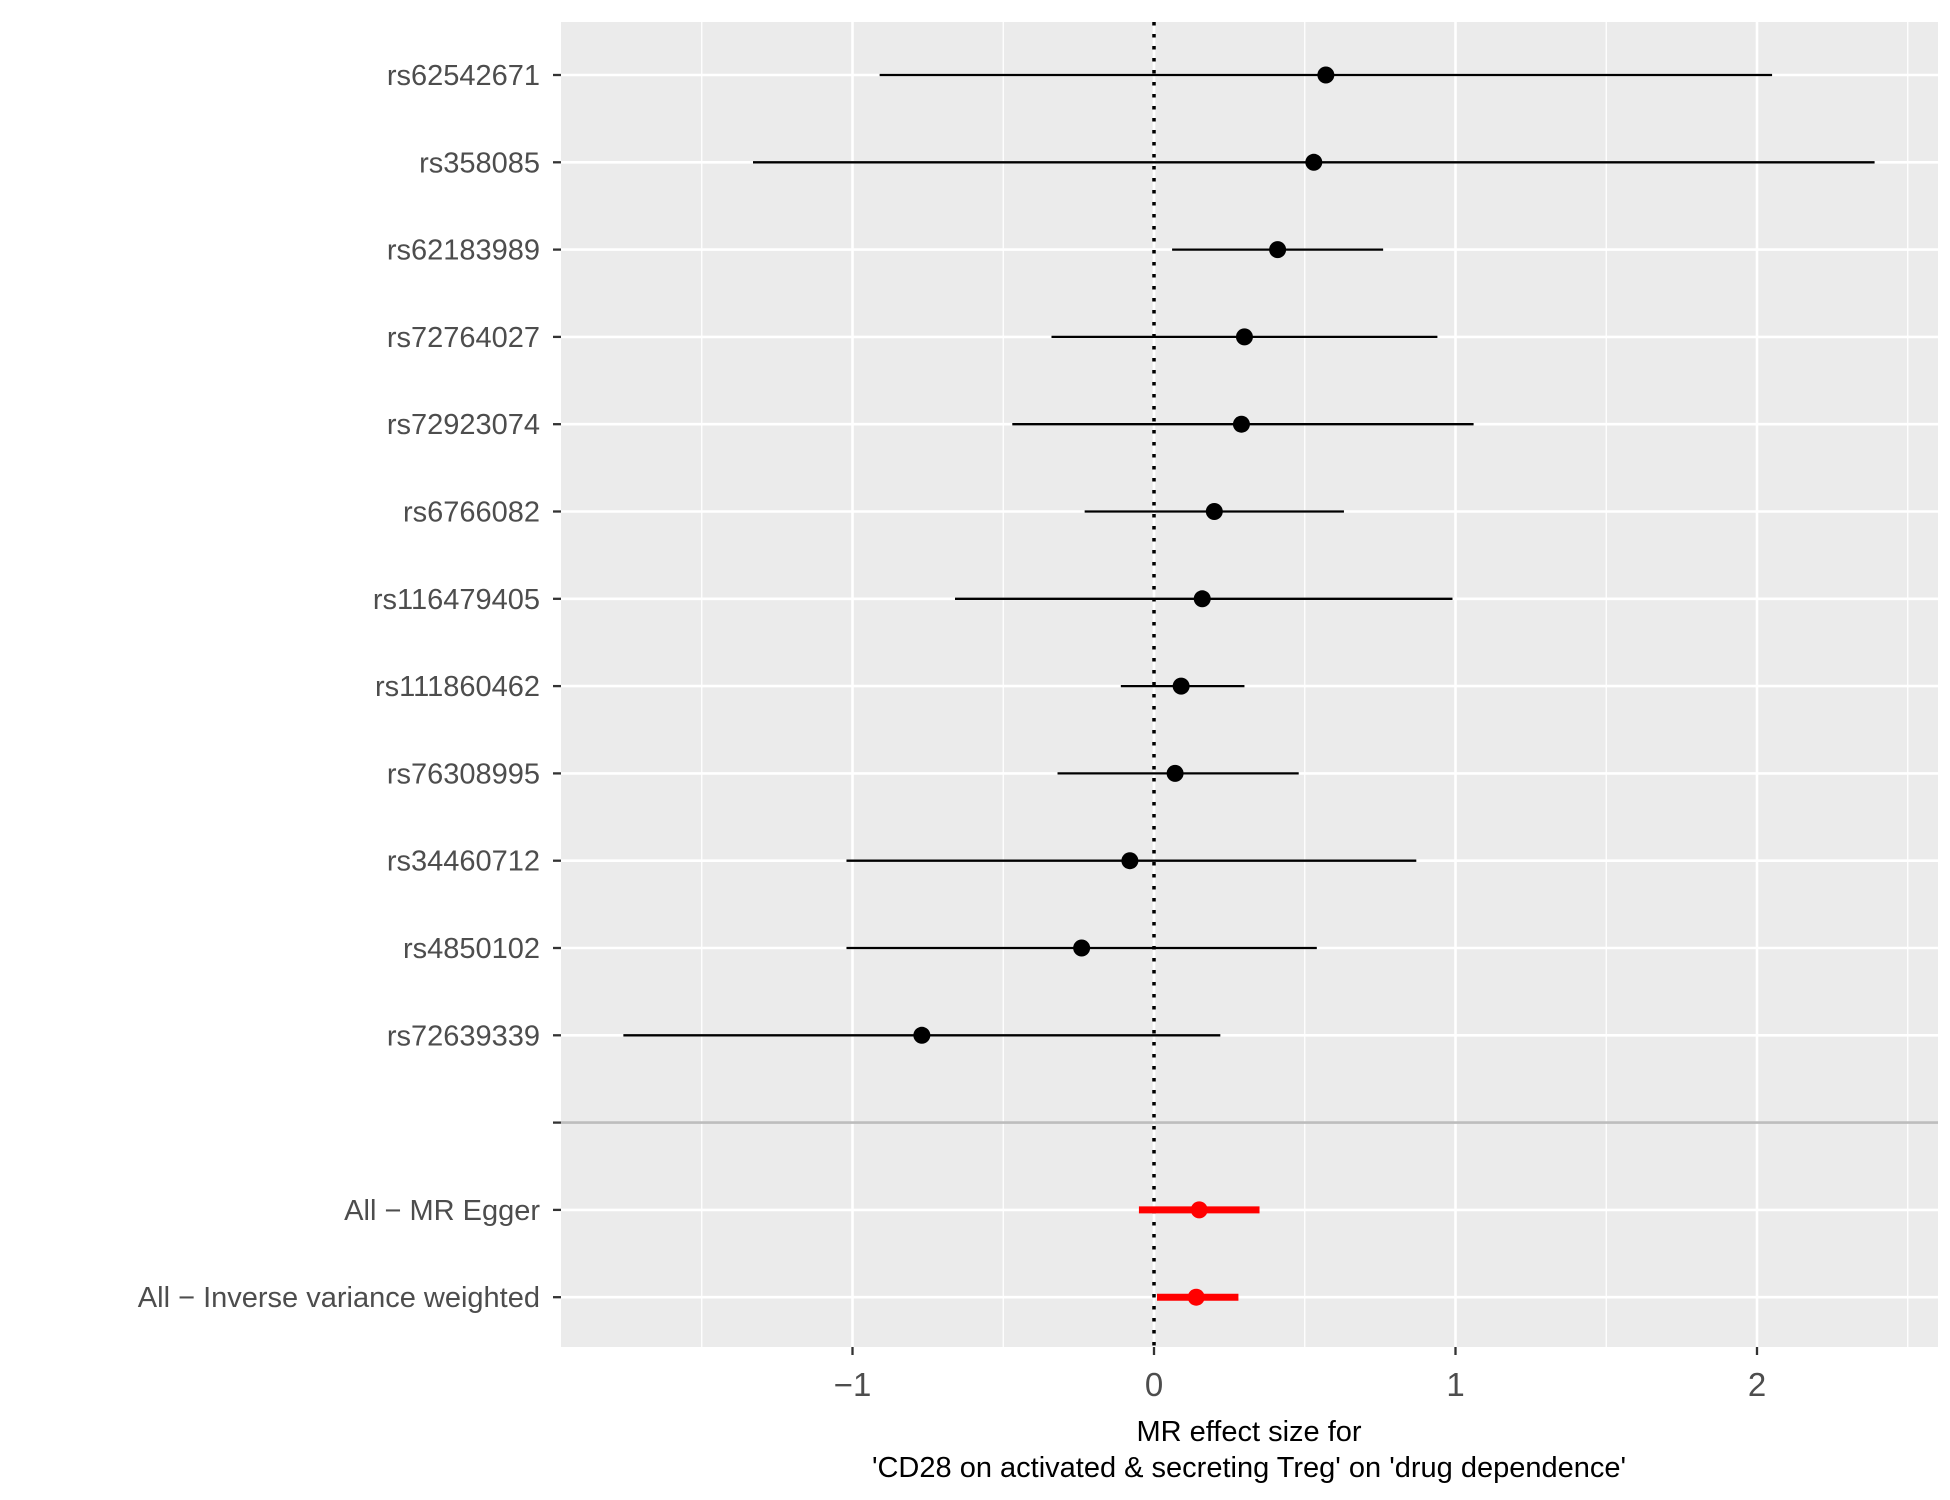 Image resolution: width=1950 pixels, height=1500 pixels. Describe the element at coordinates (457, 687) in the screenshot. I see `y-label-rs111860462: rs111860462` at that location.